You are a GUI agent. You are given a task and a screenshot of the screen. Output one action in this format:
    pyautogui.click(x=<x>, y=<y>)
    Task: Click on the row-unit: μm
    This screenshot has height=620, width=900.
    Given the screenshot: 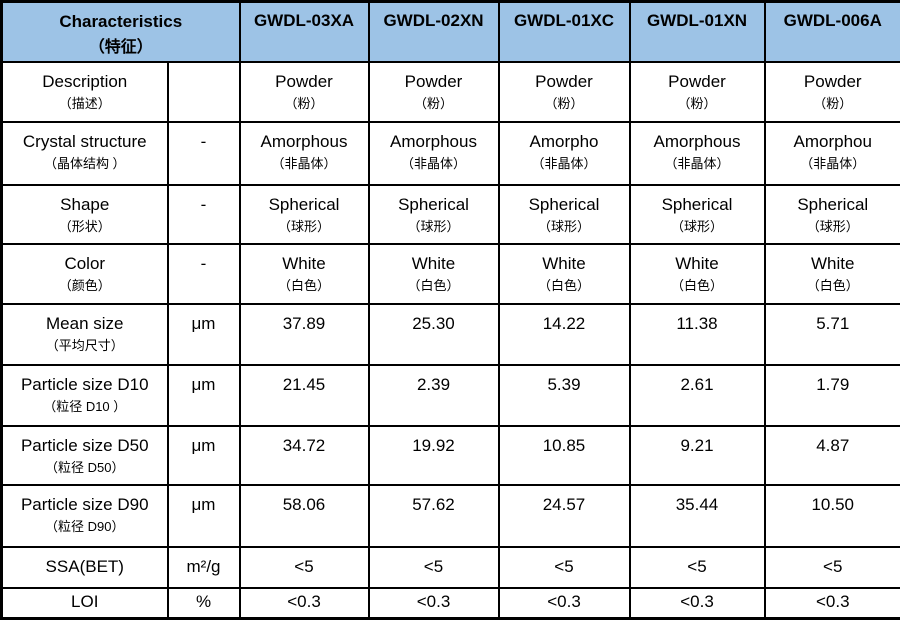 What is the action you would take?
    pyautogui.click(x=204, y=455)
    